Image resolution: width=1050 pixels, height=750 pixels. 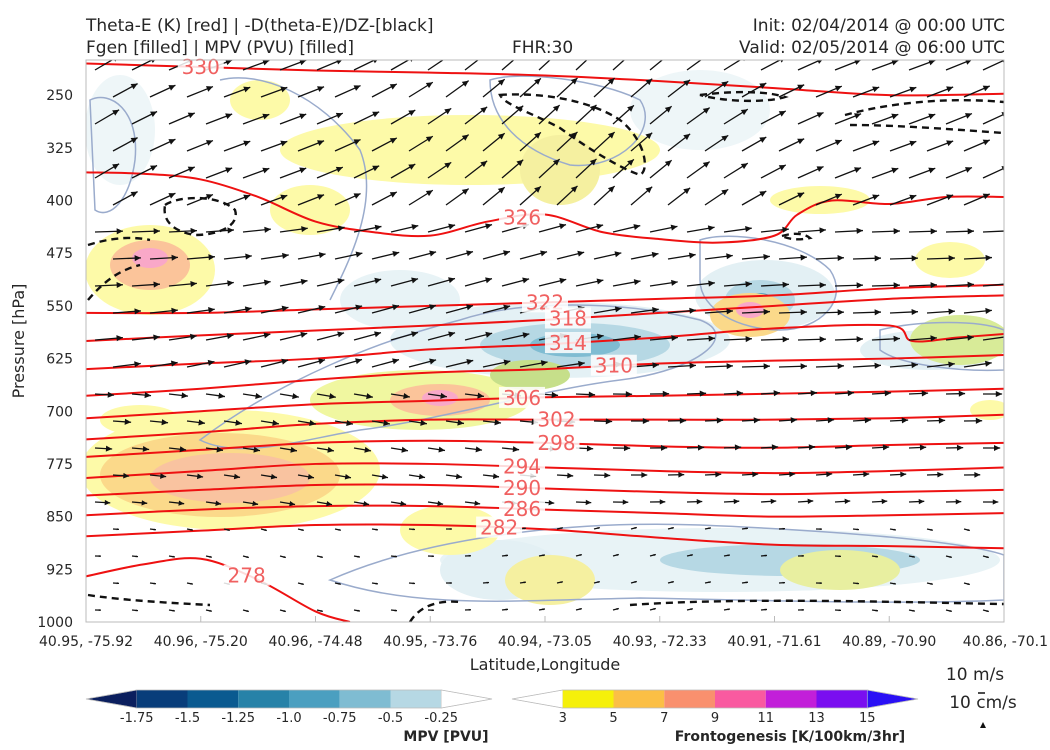 What do you see at coordinates (567, 121) in the screenshot?
I see `mpv-outline` at bounding box center [567, 121].